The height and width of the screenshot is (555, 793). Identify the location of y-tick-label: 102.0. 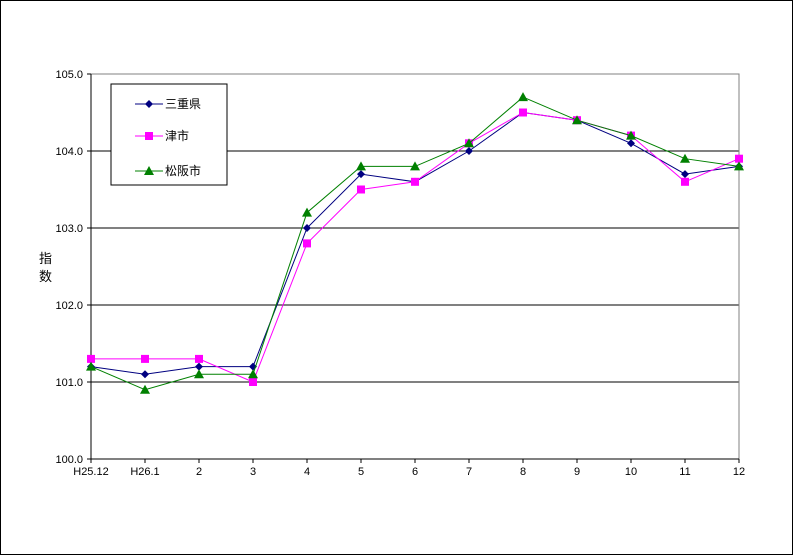
(69, 306).